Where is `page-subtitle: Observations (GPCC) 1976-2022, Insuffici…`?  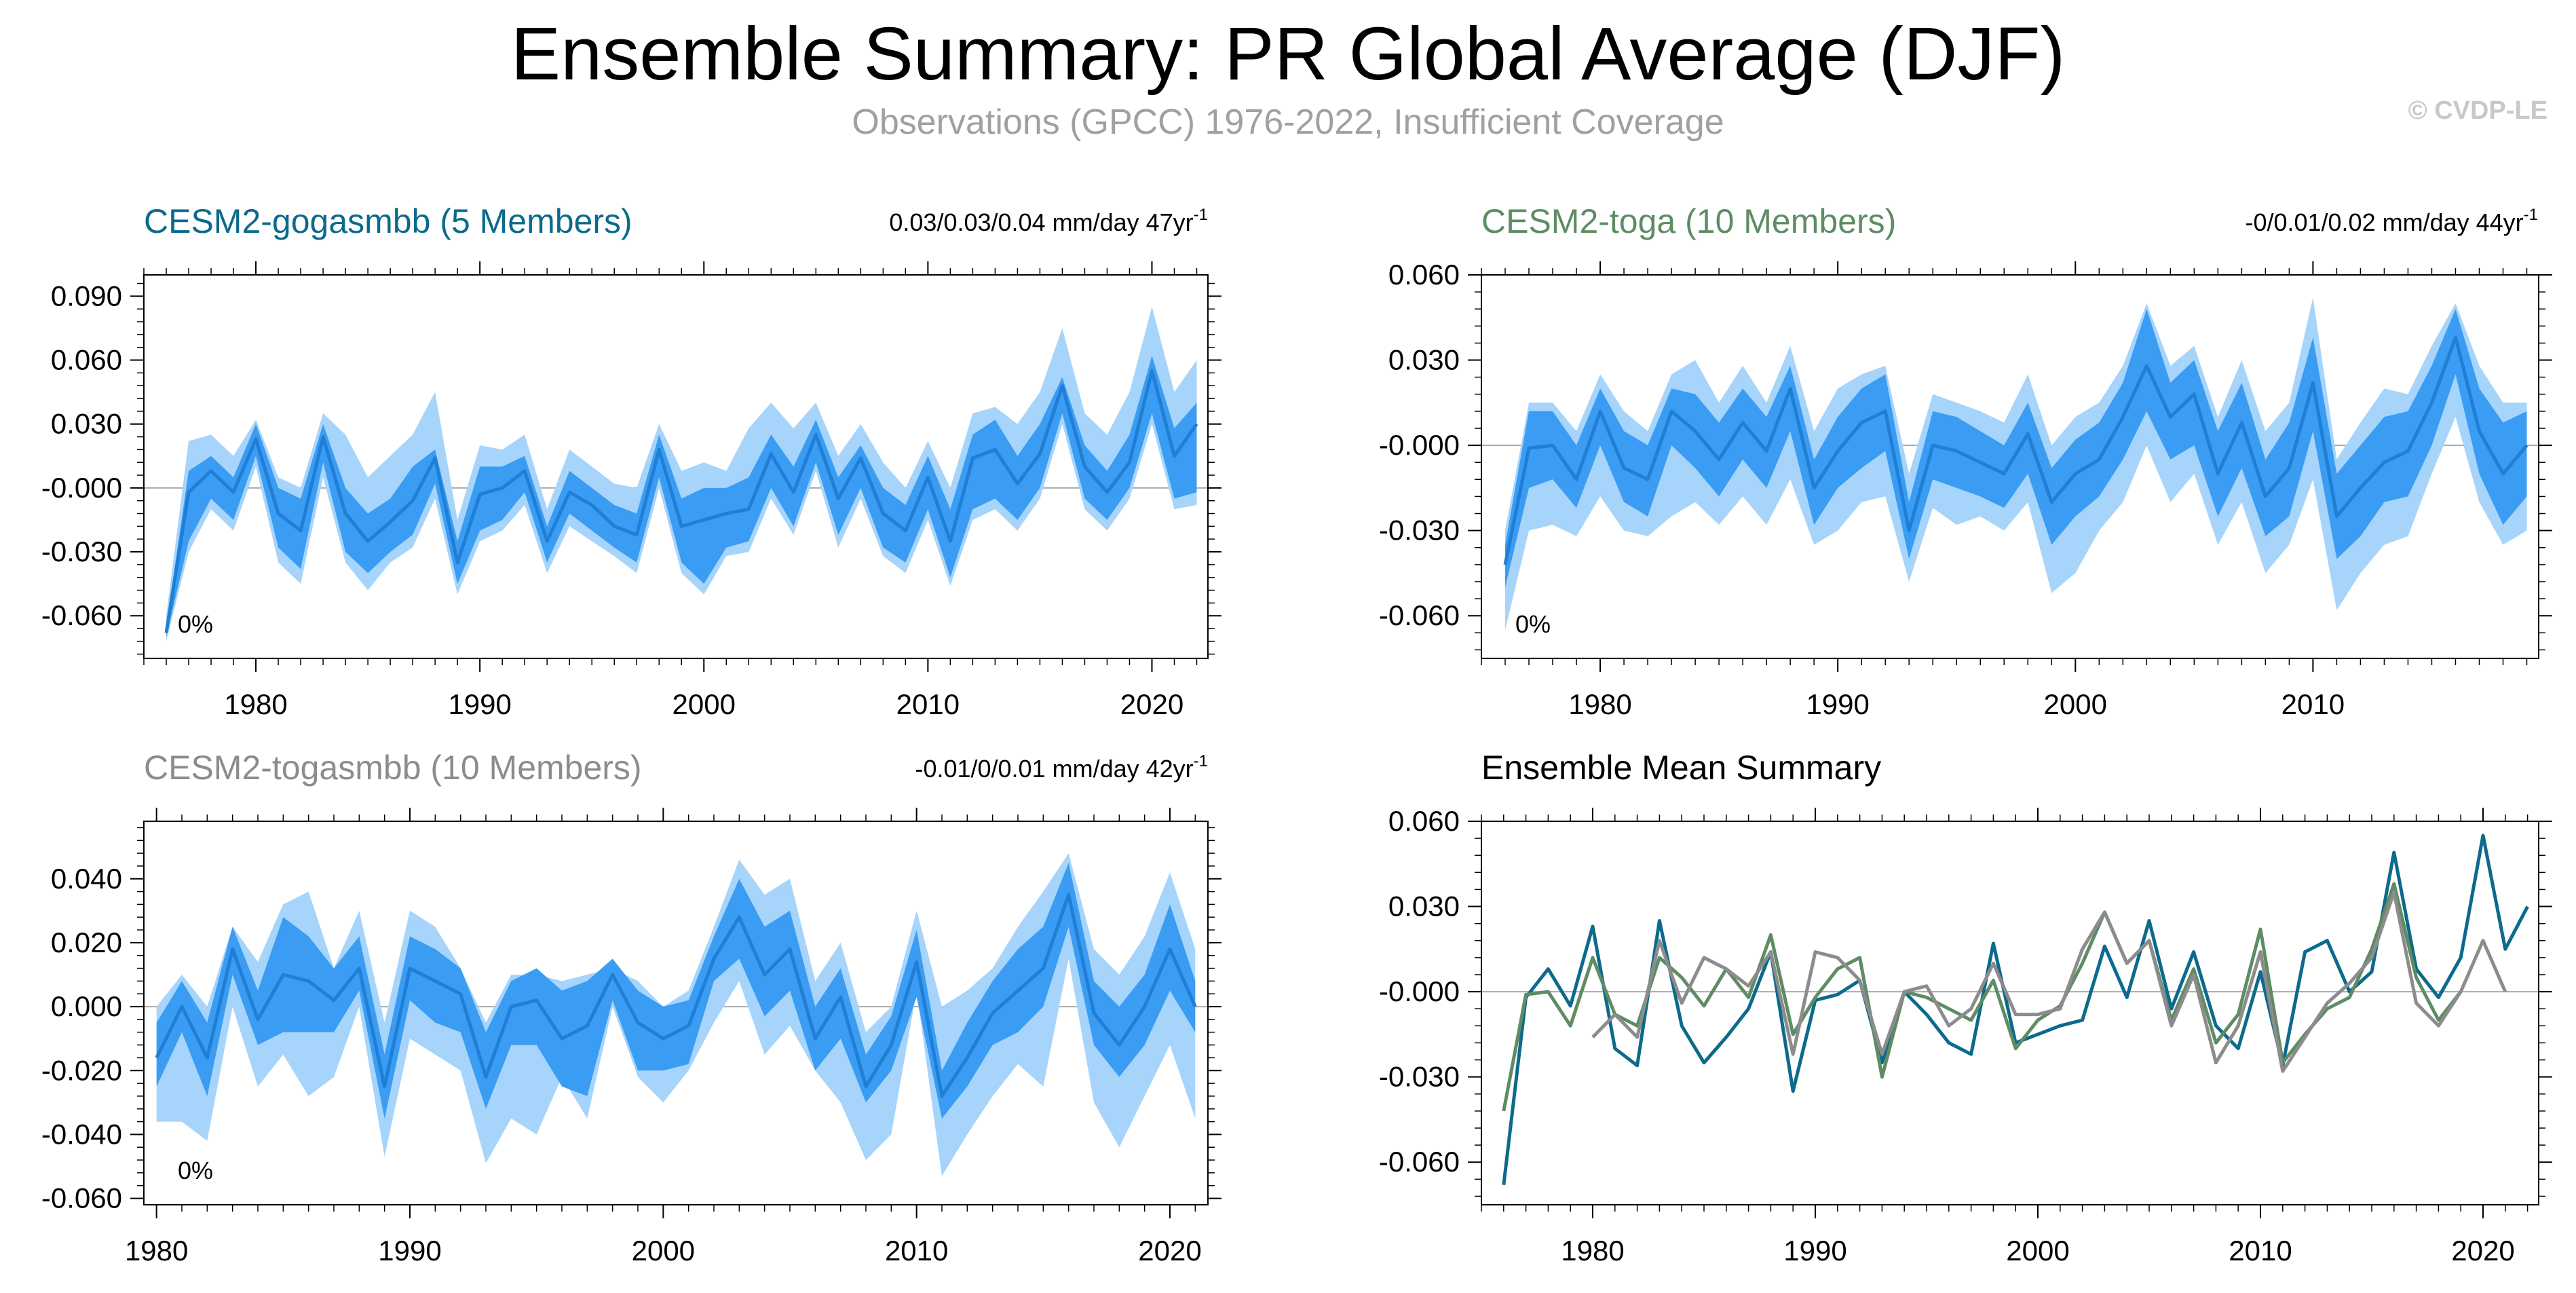 page-subtitle: Observations (GPCC) 1976-2022, Insuffici… is located at coordinates (1288, 122).